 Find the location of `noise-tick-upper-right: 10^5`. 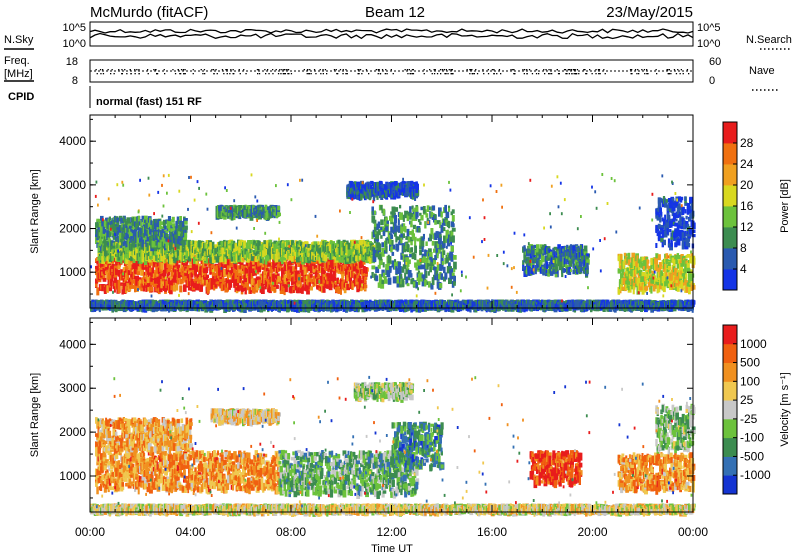

noise-tick-upper-right: 10^5 is located at coordinates (709, 28).